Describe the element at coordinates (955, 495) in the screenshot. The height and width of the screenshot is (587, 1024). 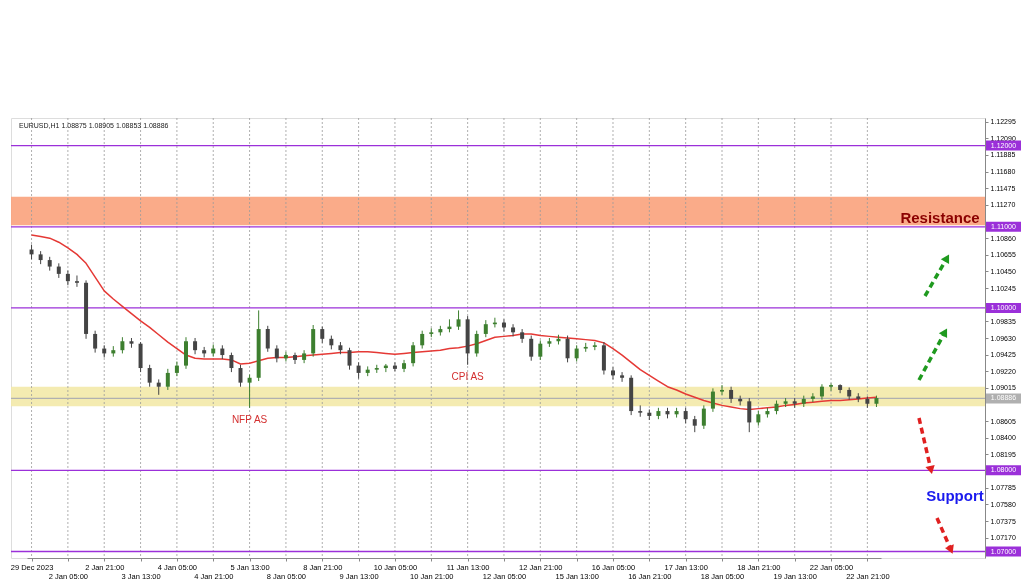
I see `text: Support` at that location.